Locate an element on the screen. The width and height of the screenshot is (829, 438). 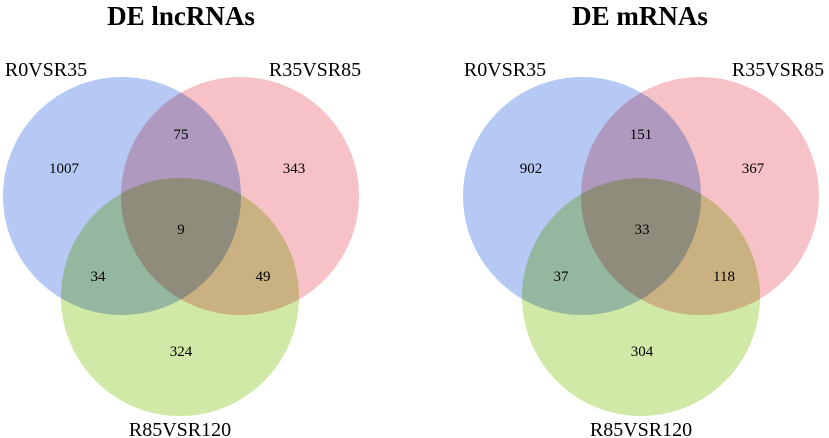
count-b-only: 367 is located at coordinates (753, 169).